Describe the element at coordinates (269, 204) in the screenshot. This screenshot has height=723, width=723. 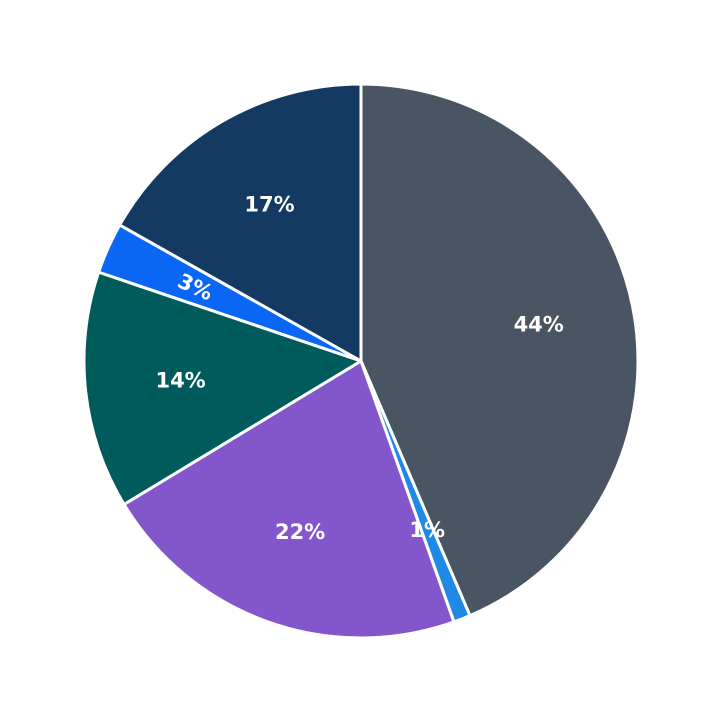
I see `pie-label-slice-17pct: 17%` at that location.